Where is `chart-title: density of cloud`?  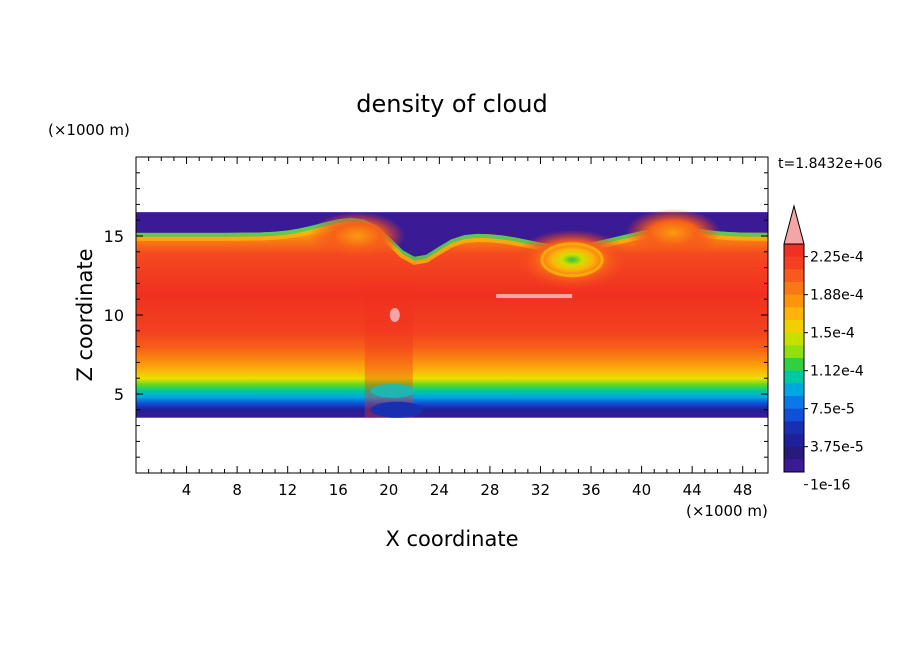 chart-title: density of cloud is located at coordinates (451, 104).